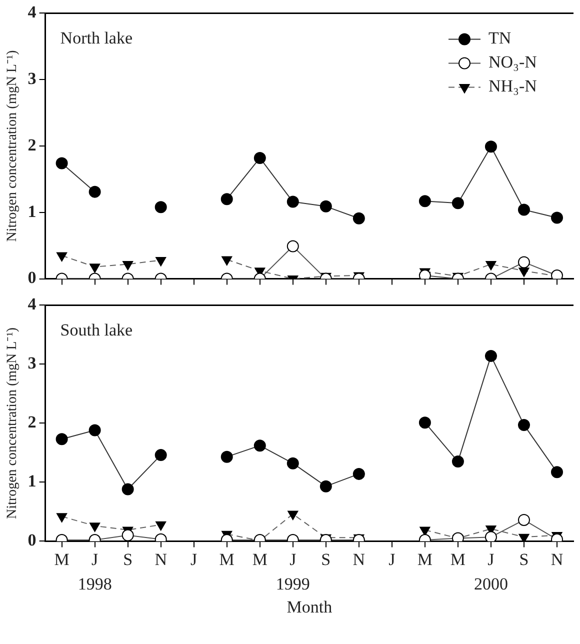  What do you see at coordinates (500, 38) in the screenshot?
I see `legend-label: TN` at bounding box center [500, 38].